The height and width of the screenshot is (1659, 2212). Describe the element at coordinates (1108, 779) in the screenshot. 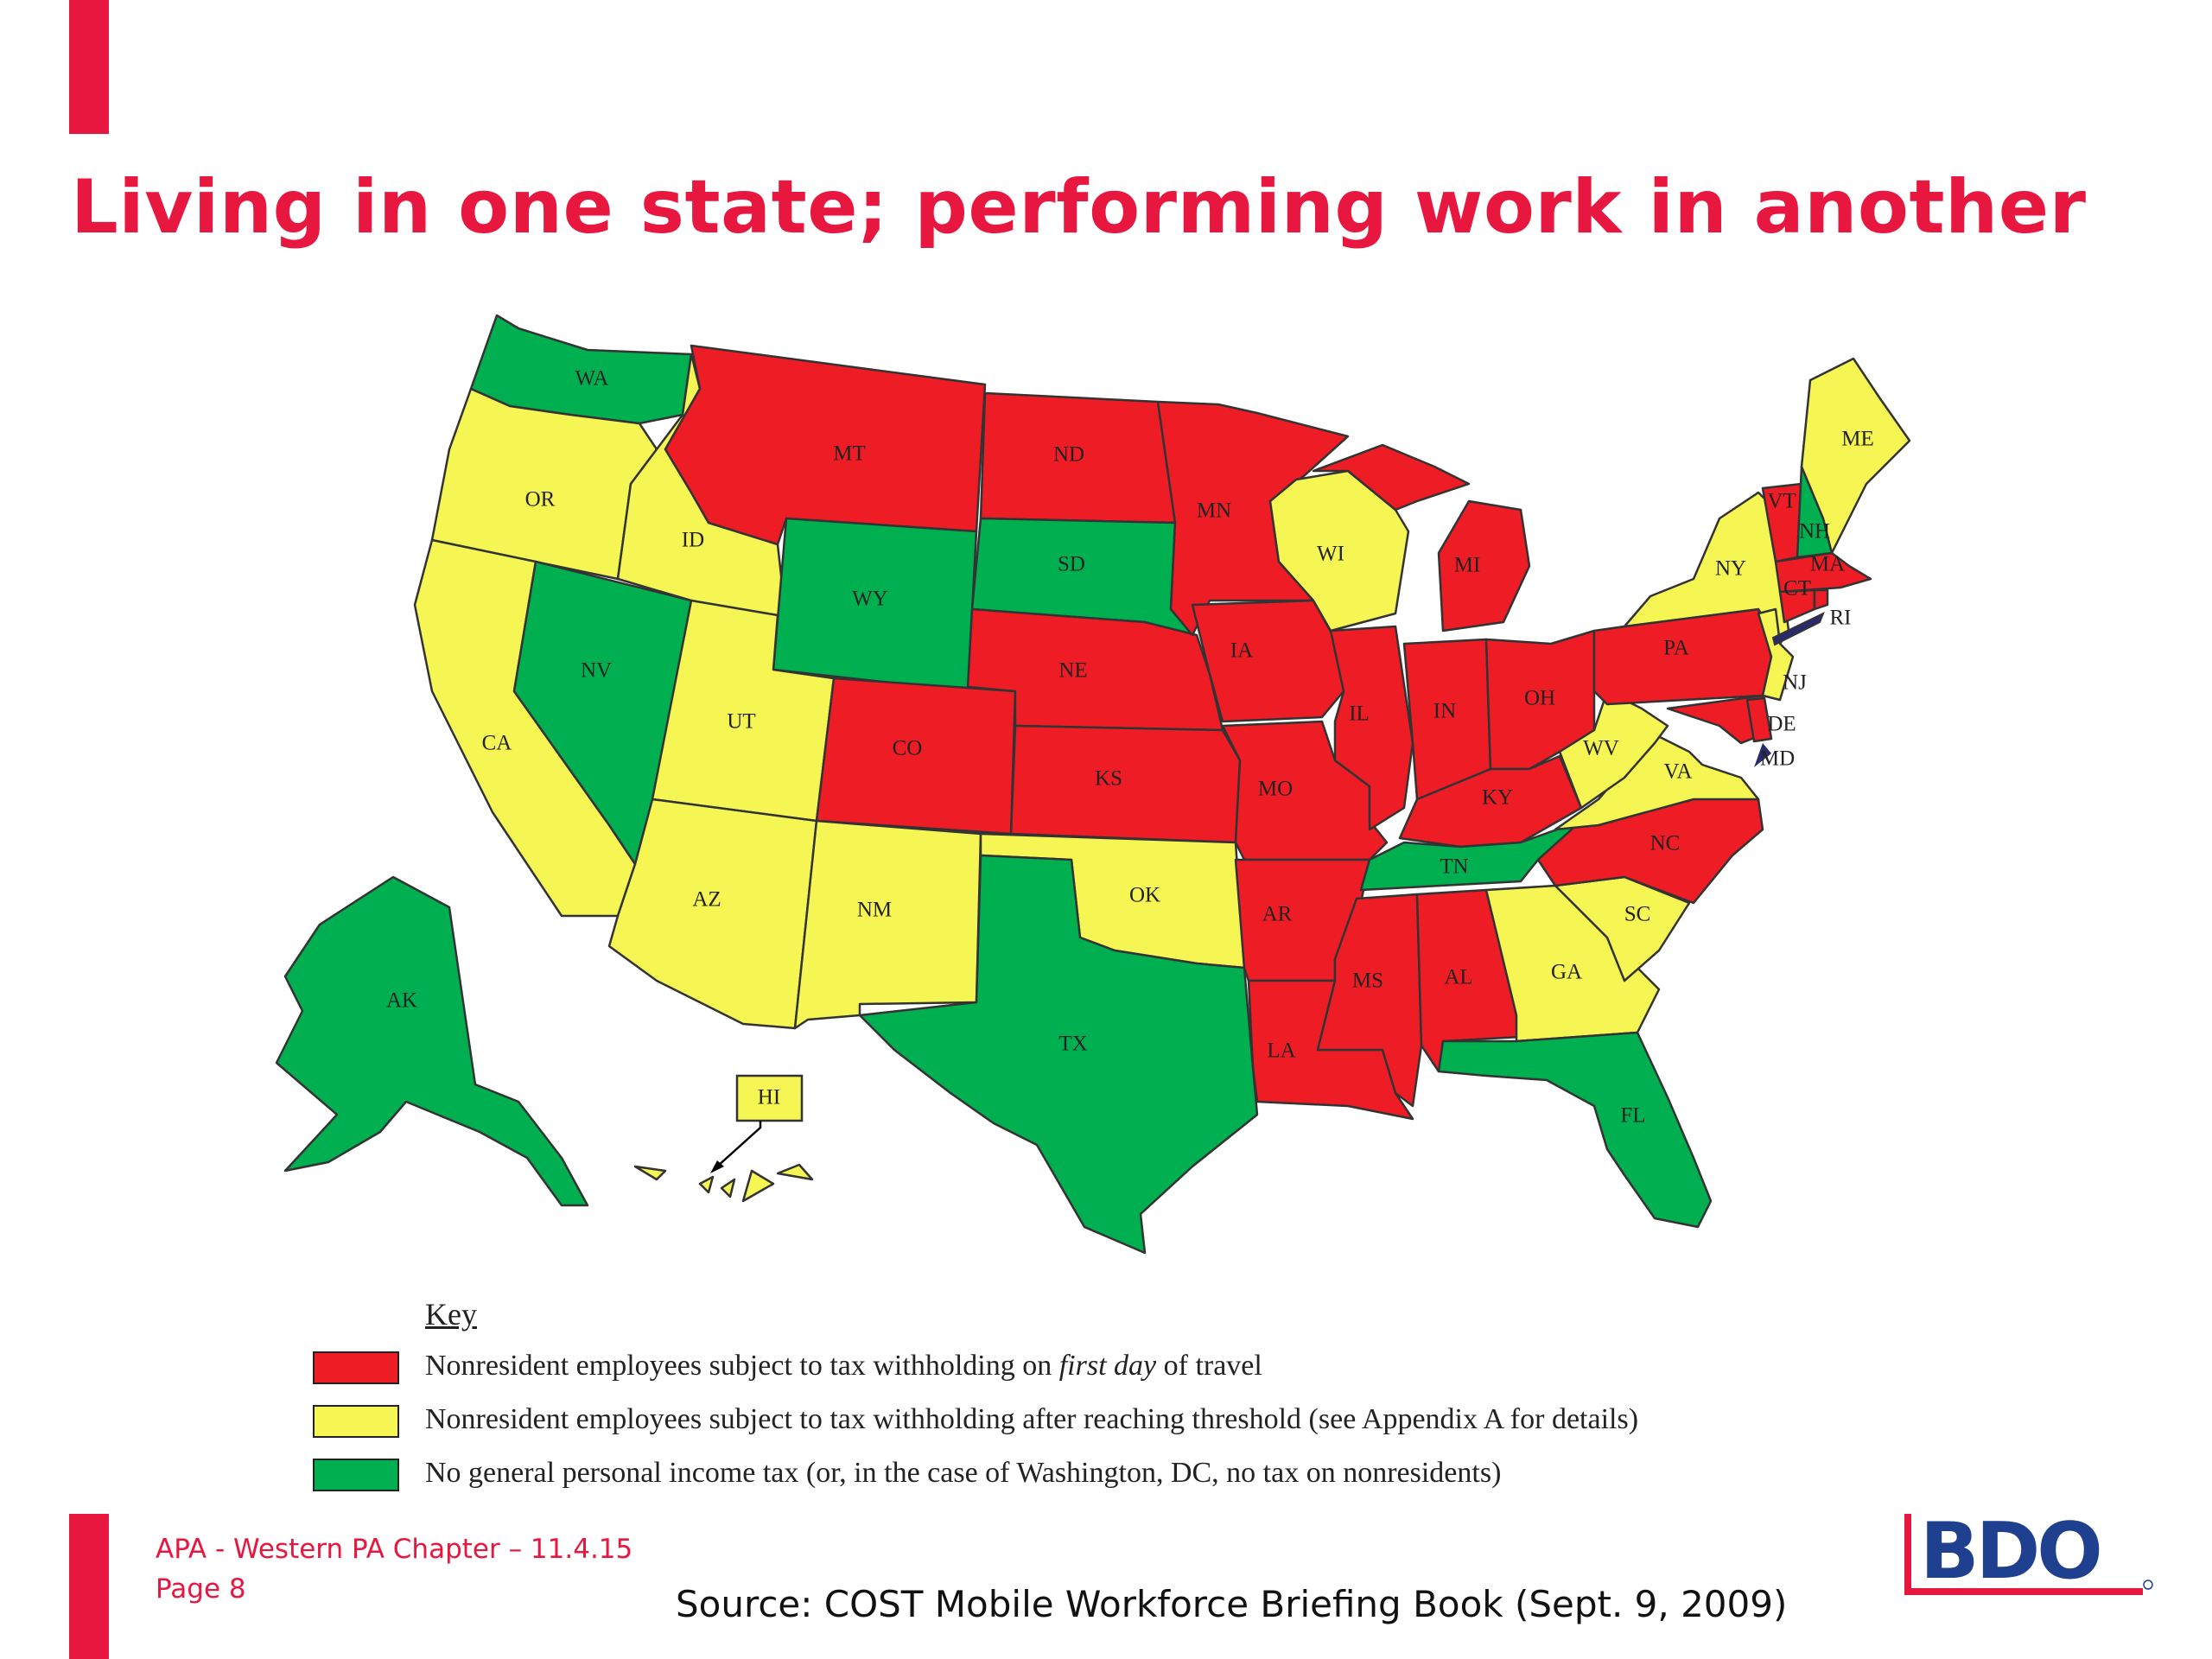

I see `state-label-ks: KS` at that location.